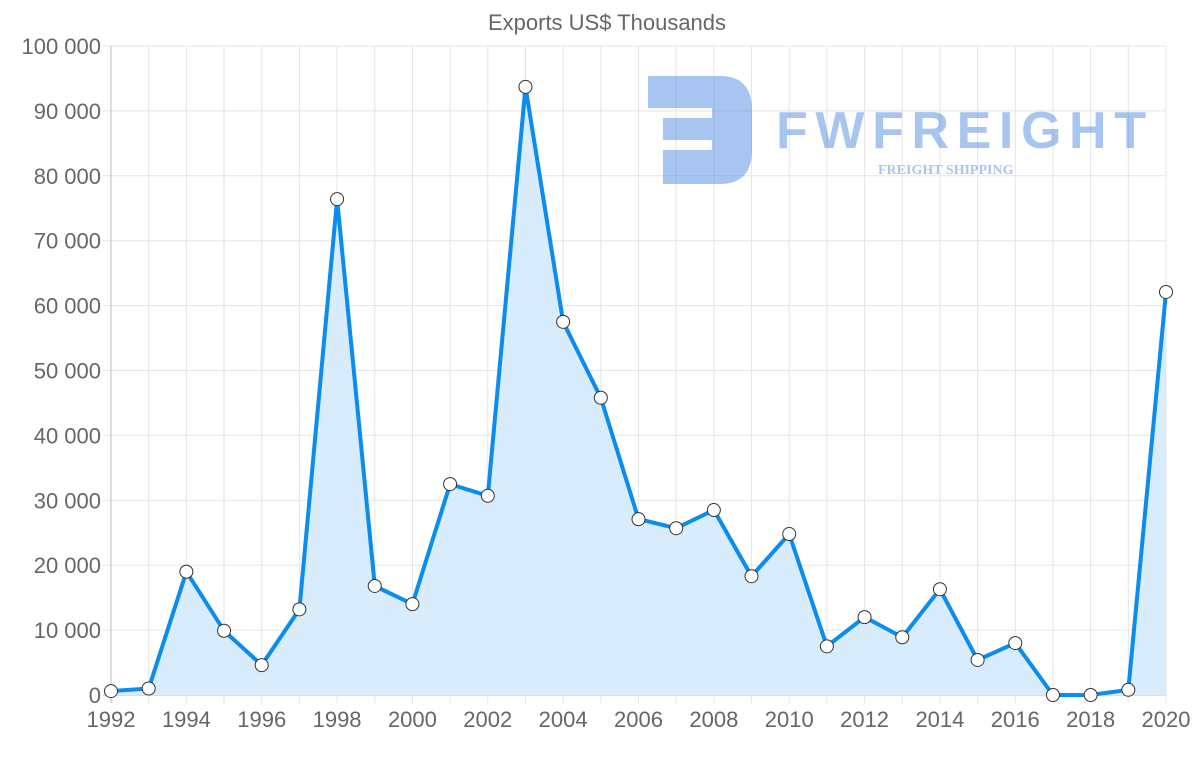  I want to click on data-point-2000, so click(412, 604).